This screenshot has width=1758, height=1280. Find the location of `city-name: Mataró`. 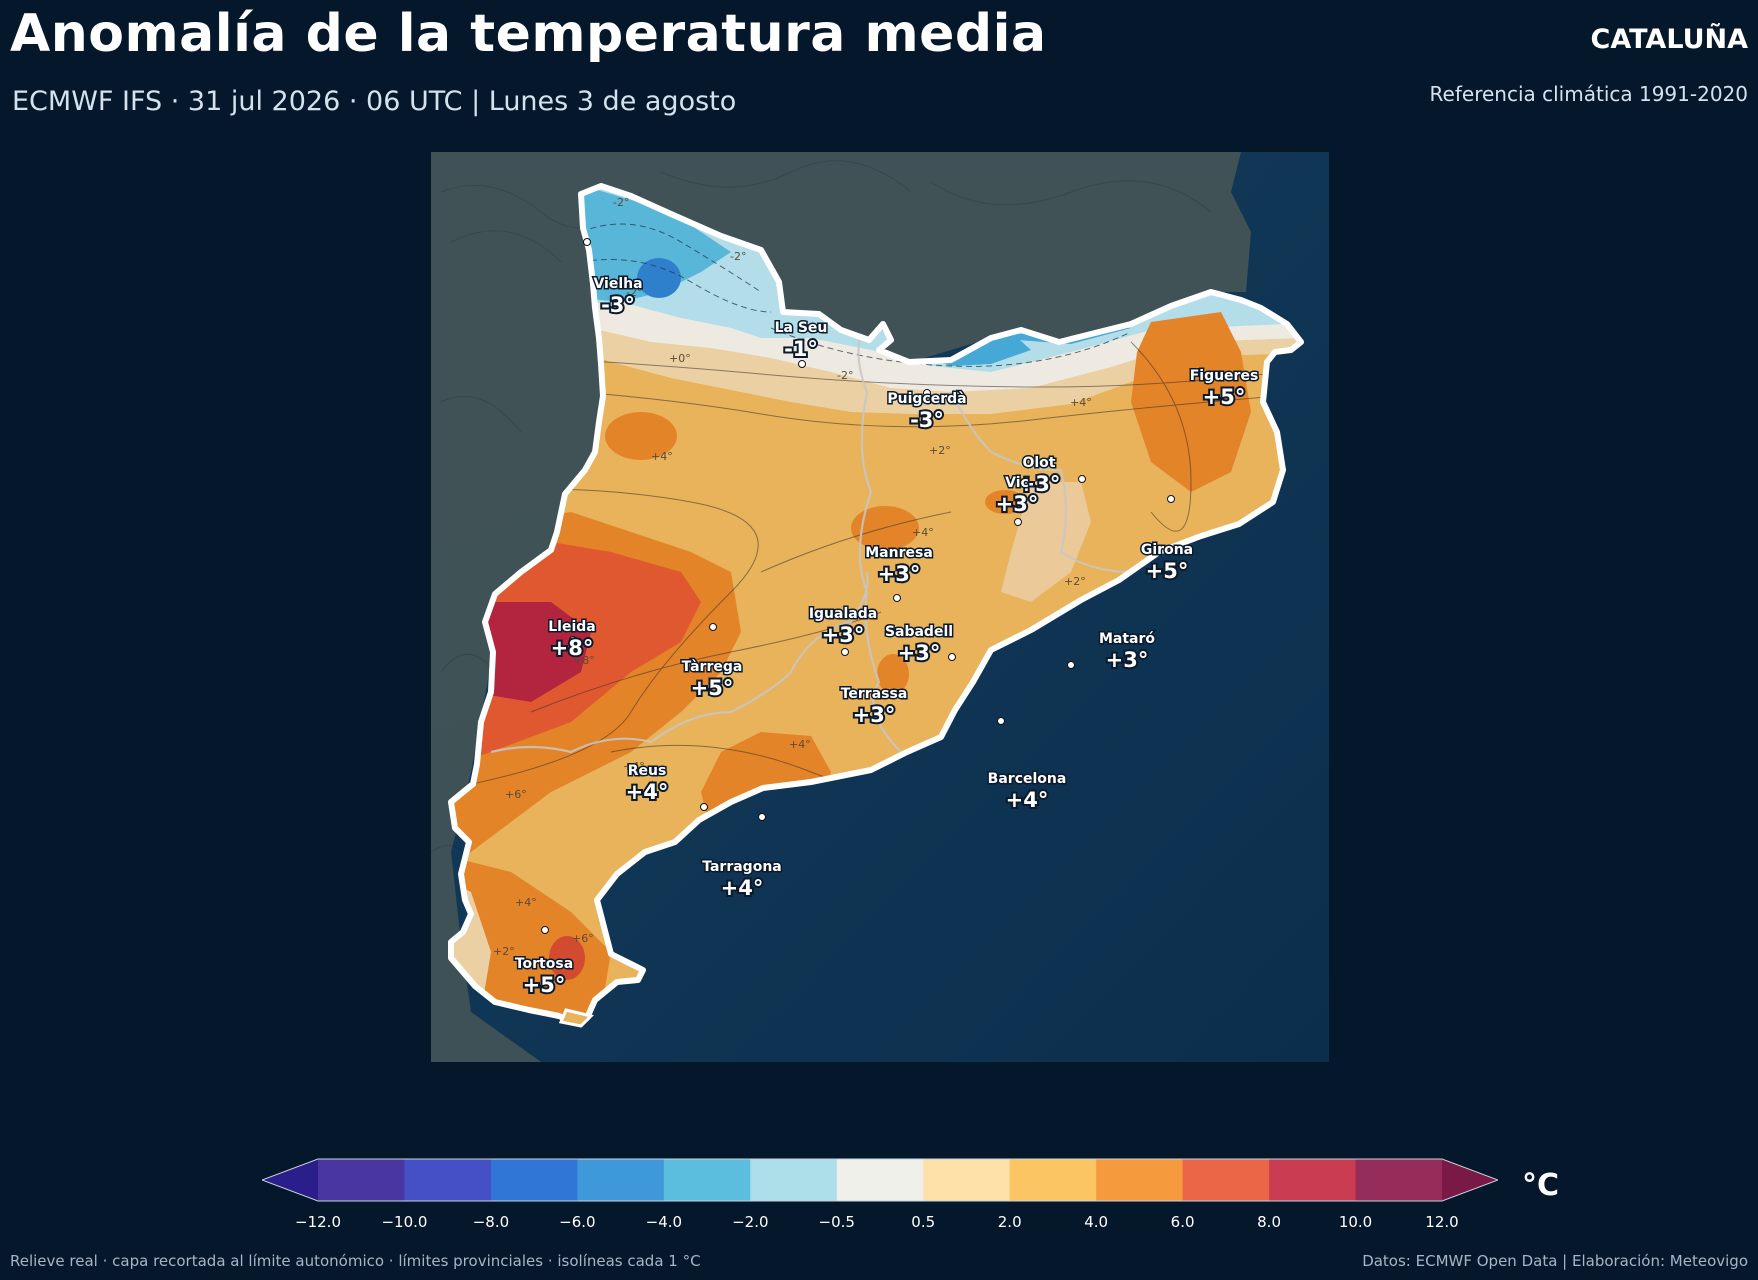

city-name: Mataró is located at coordinates (1127, 639).